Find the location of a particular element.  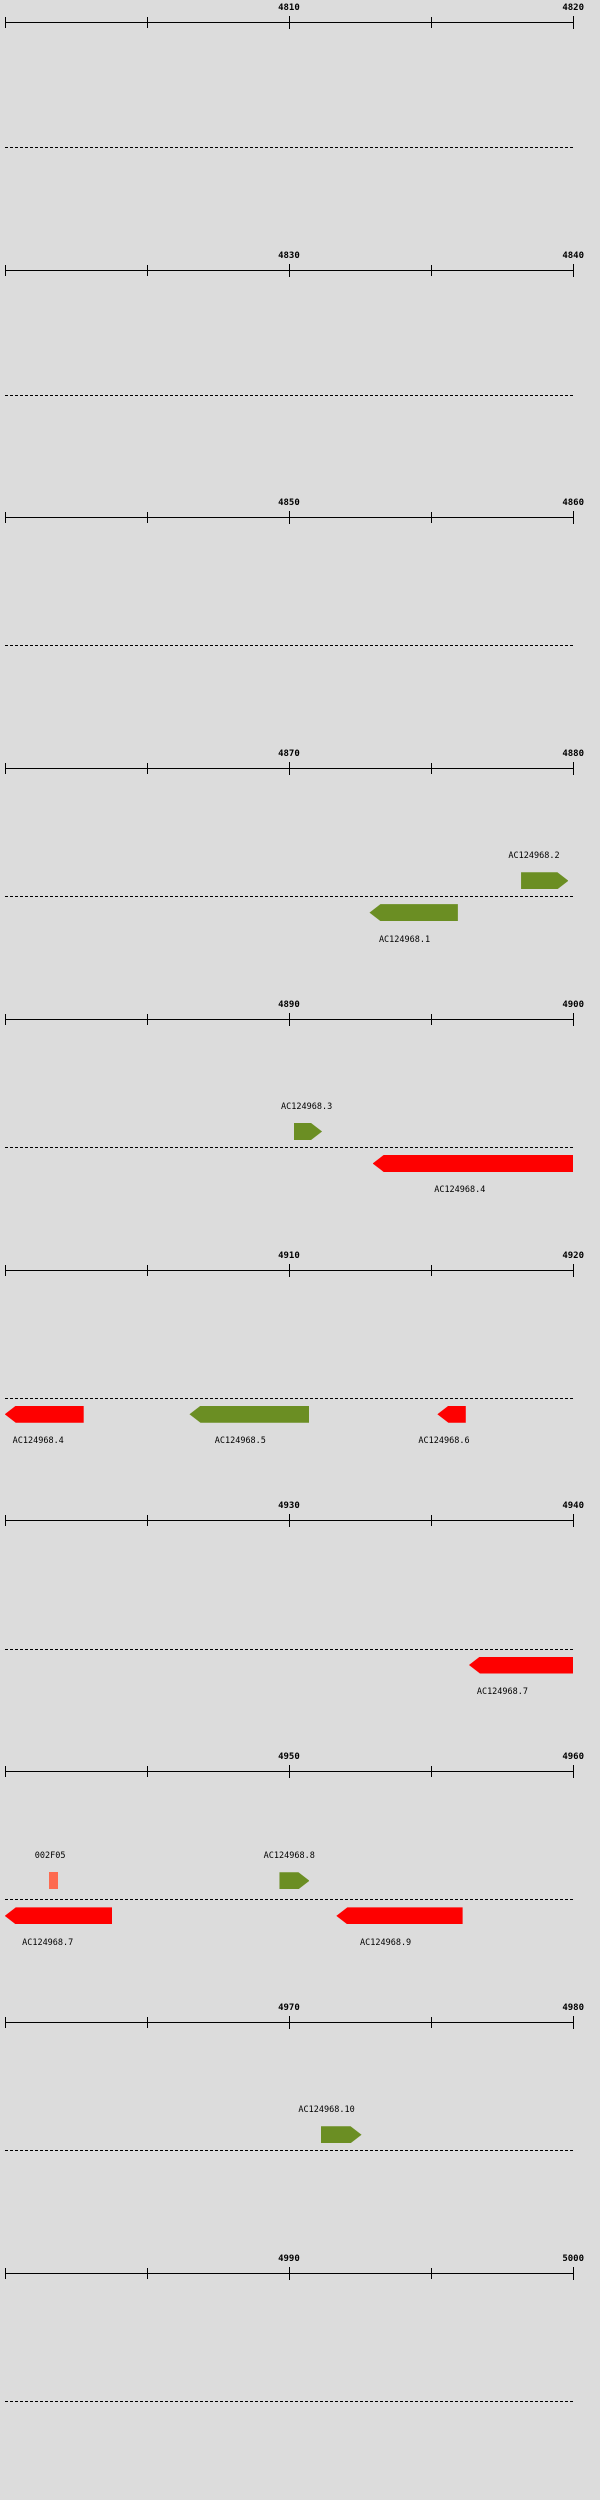

ruler-1: 4810 4820 is located at coordinates (300, 15).